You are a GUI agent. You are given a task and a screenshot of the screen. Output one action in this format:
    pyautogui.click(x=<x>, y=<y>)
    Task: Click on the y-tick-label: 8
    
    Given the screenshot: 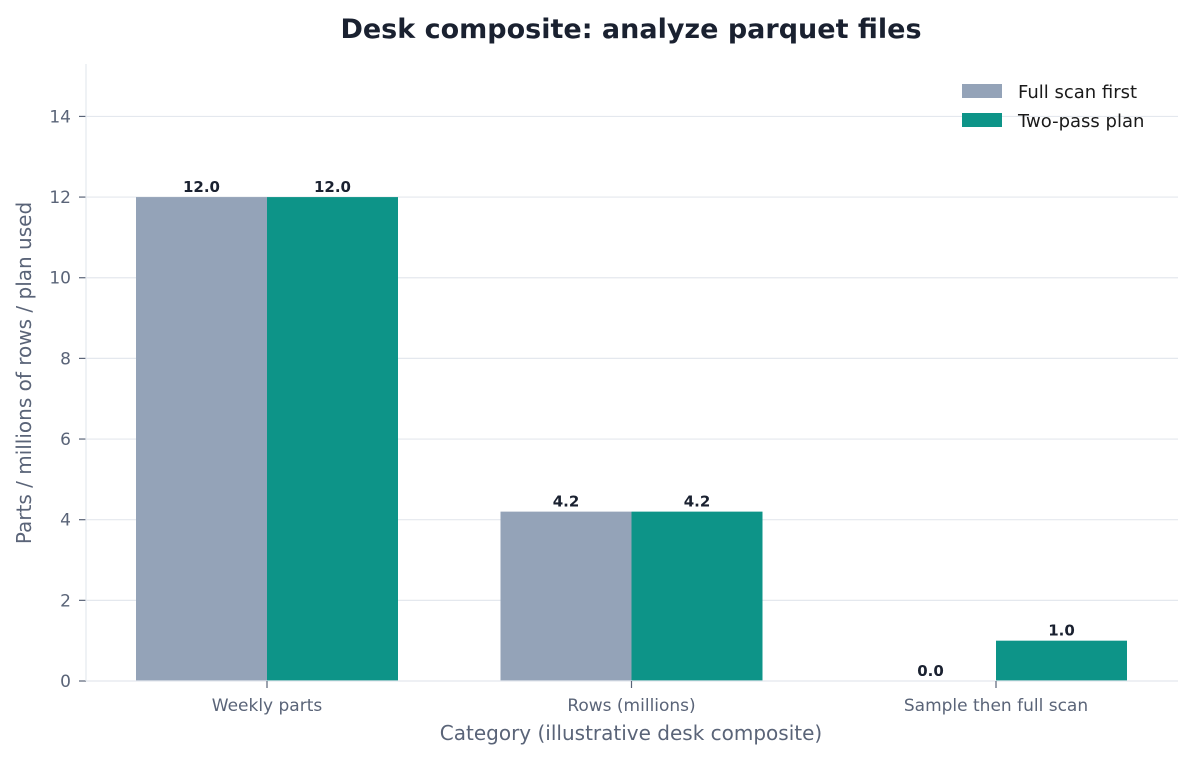 What is the action you would take?
    pyautogui.click(x=65, y=359)
    